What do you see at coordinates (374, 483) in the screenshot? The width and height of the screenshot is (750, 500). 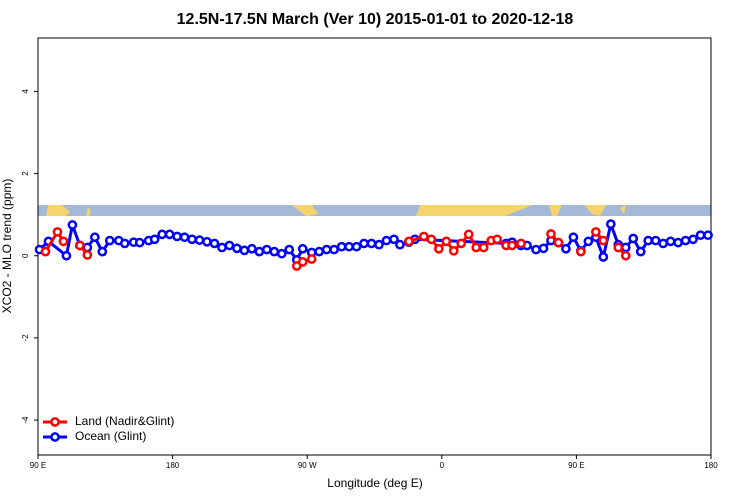 I see `x-axis-label: Longitude (deg E)` at bounding box center [374, 483].